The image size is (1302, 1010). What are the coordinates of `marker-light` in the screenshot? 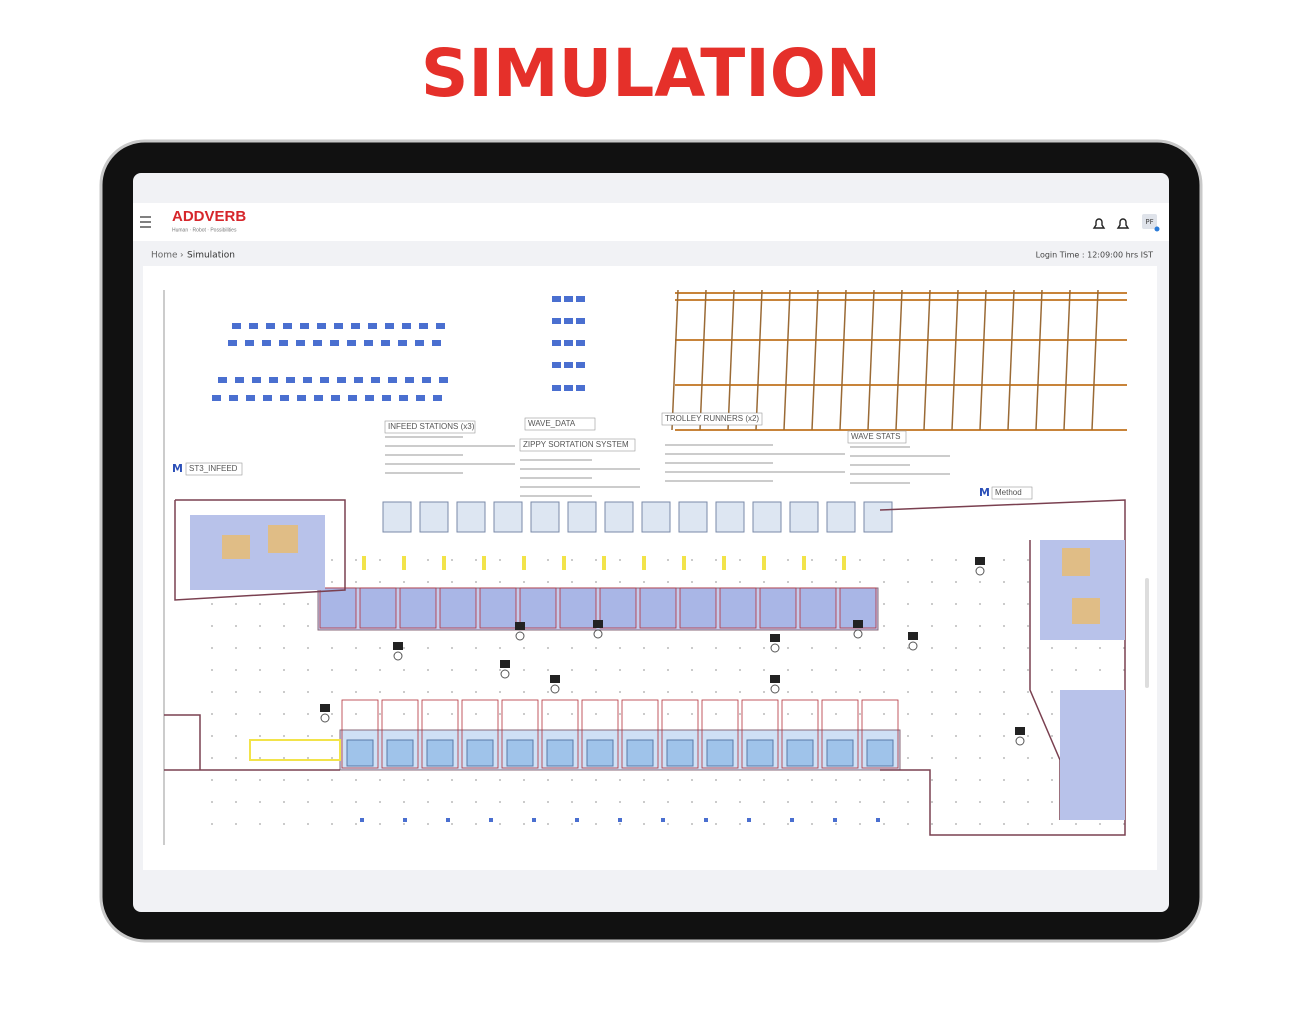 It's located at (444, 563).